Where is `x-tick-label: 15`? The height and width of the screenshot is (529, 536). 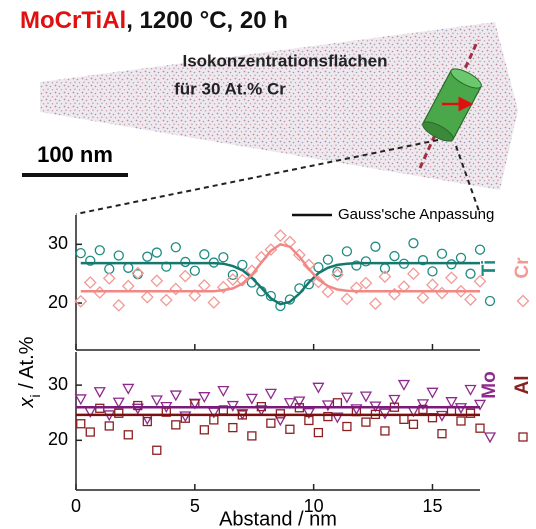 x-tick-label: 15 is located at coordinates (432, 506).